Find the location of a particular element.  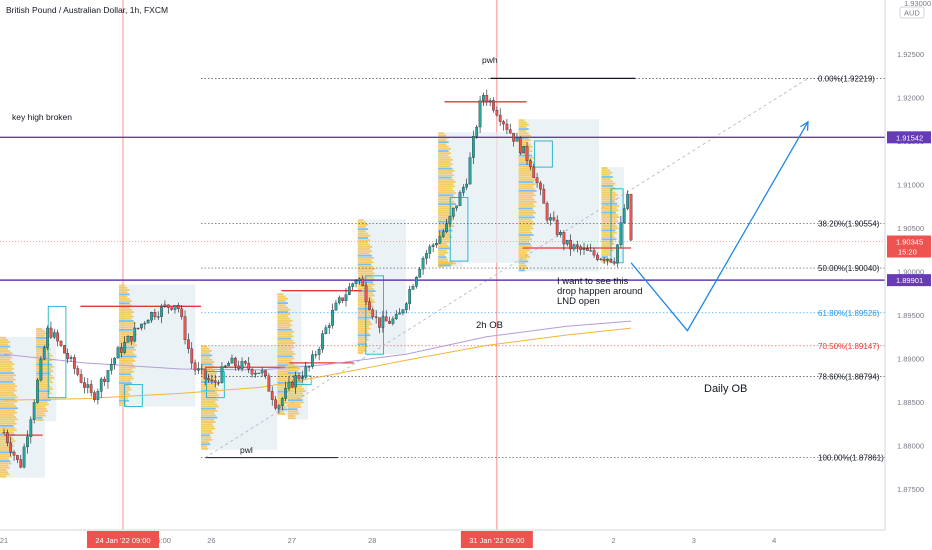

price-tick: 1.87500 is located at coordinates (910, 489).